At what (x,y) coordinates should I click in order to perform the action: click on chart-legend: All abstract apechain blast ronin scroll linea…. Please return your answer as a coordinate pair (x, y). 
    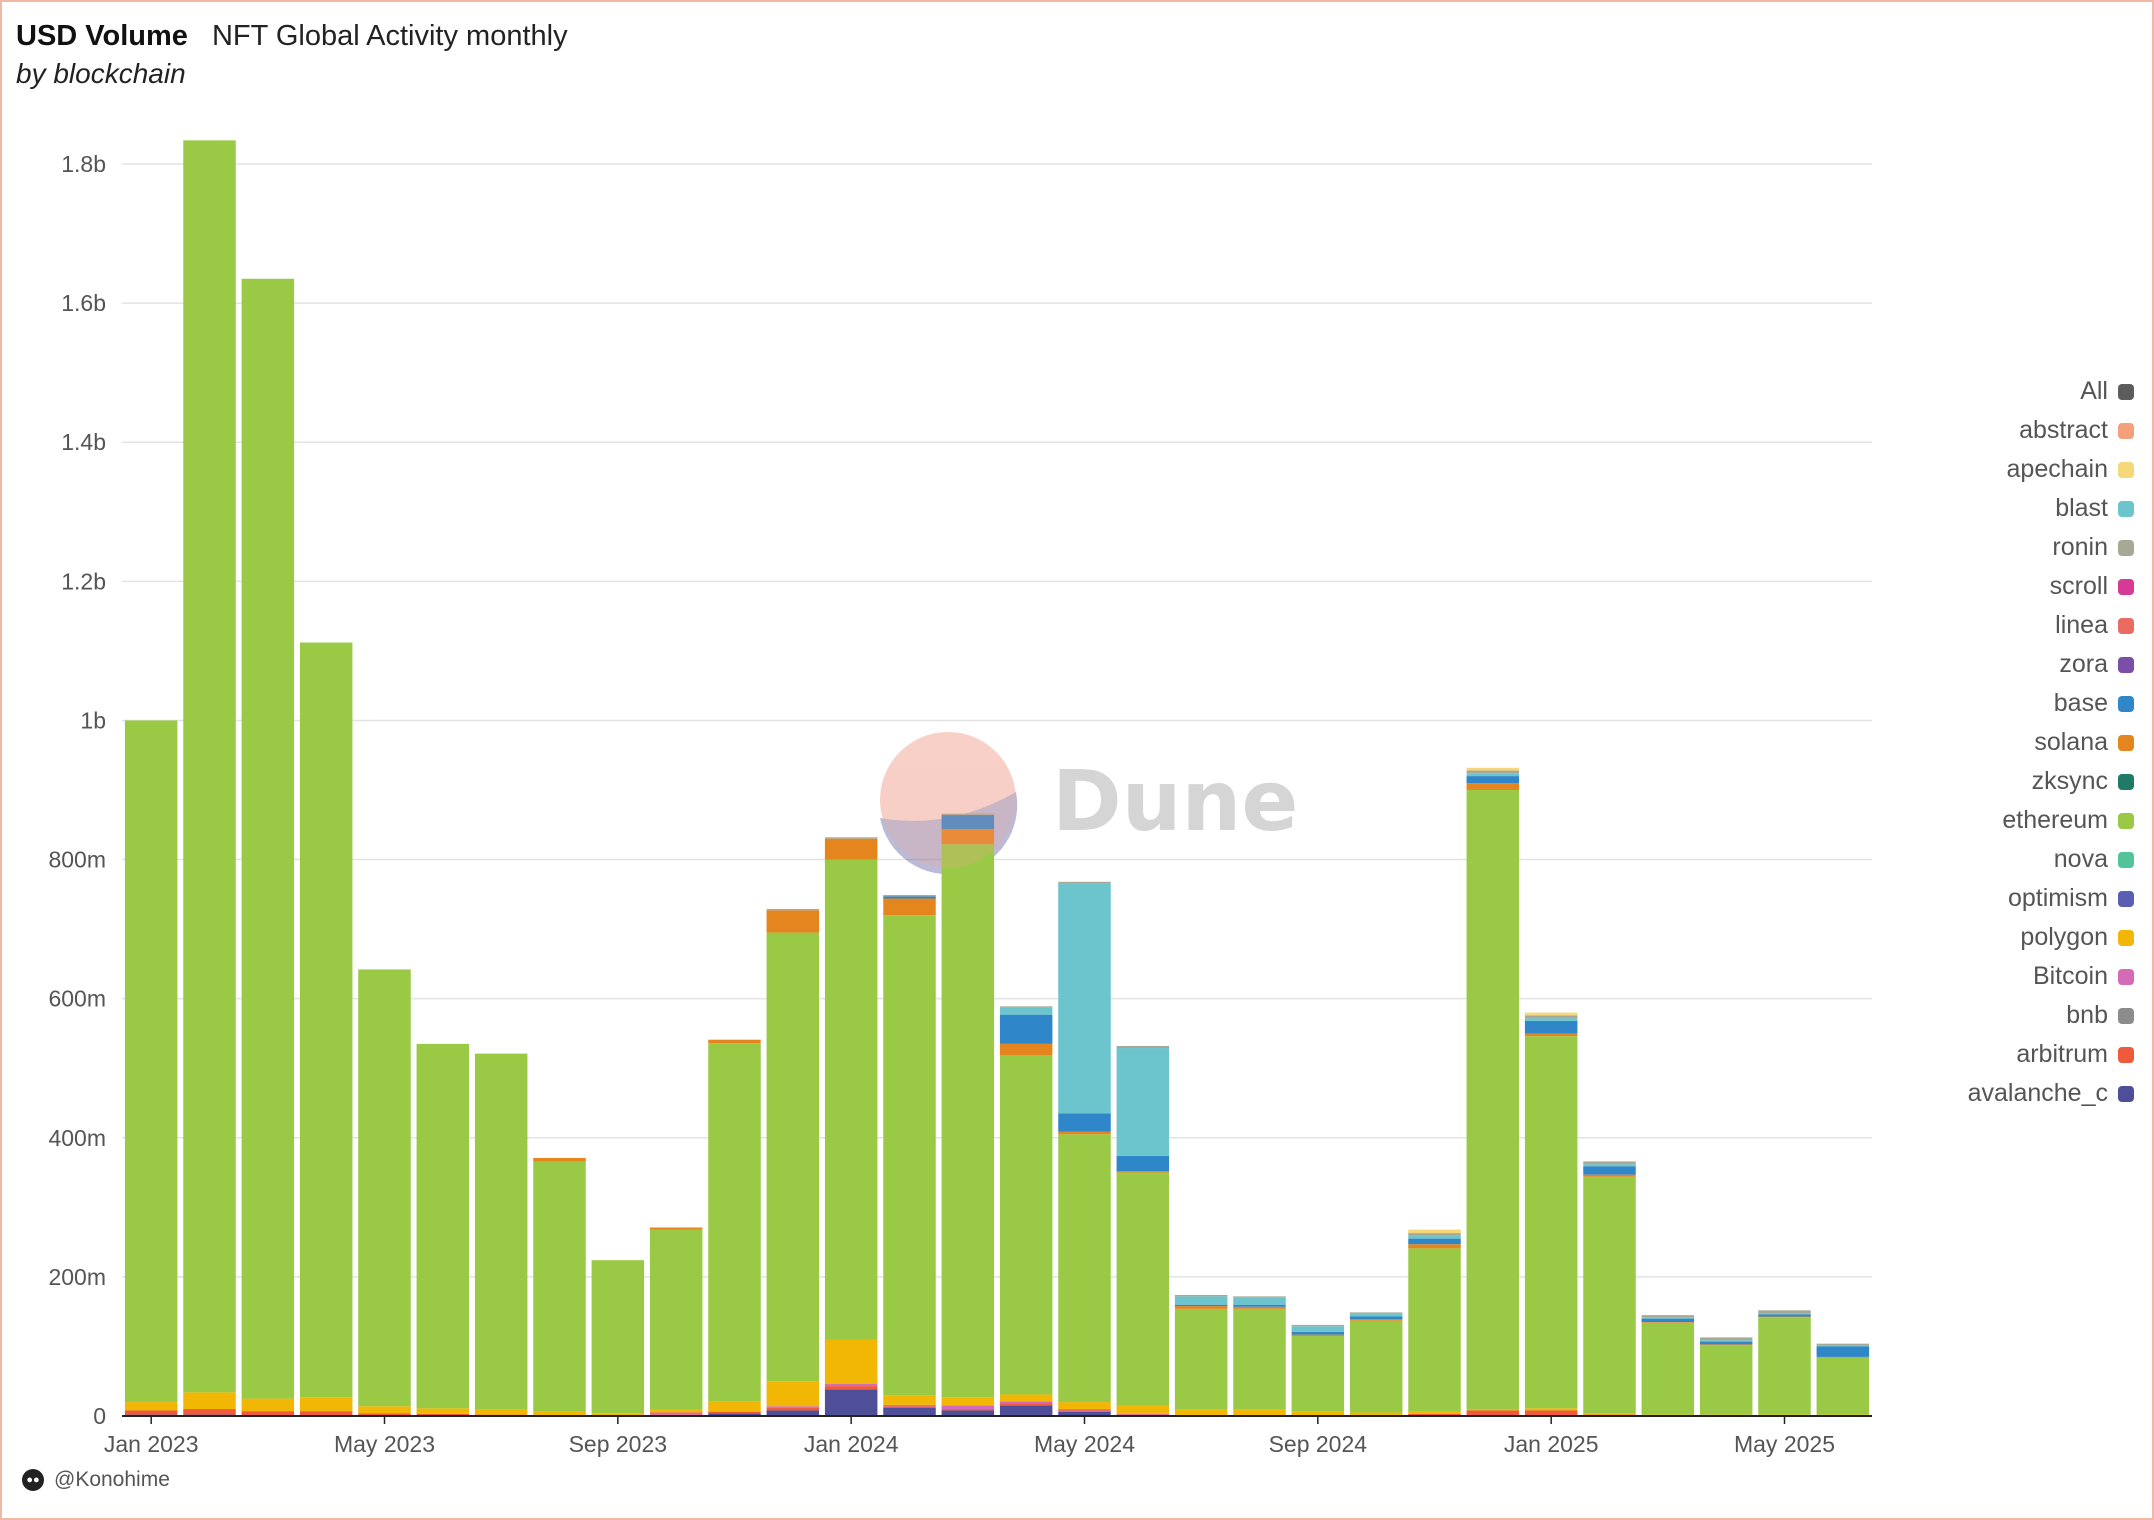
    Looking at the image, I should click on (2051, 742).